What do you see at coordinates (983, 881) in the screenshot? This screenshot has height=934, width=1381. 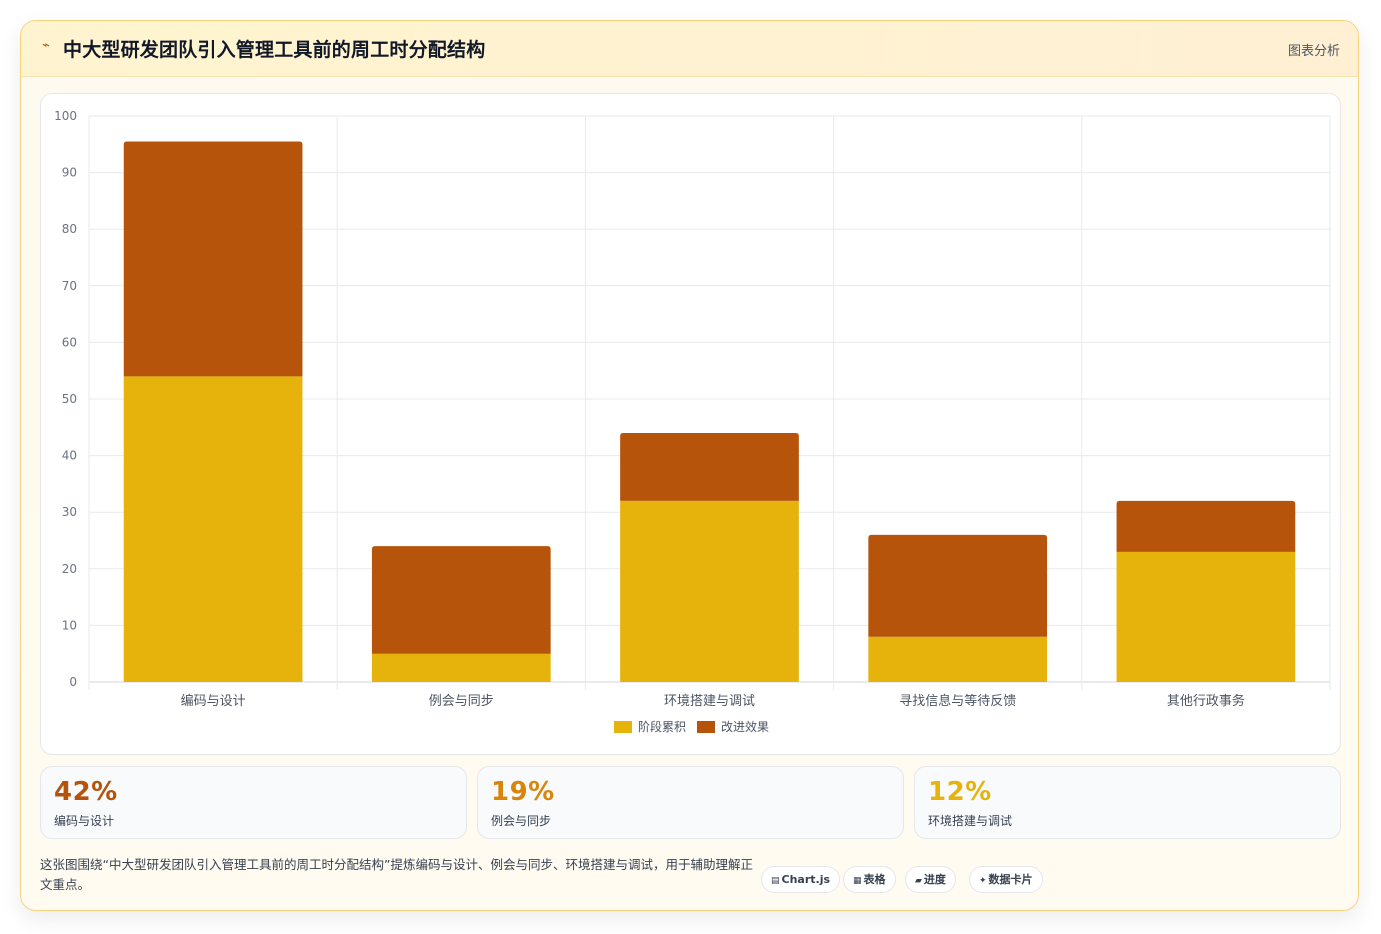 I see `sparkle-icon: ✦` at bounding box center [983, 881].